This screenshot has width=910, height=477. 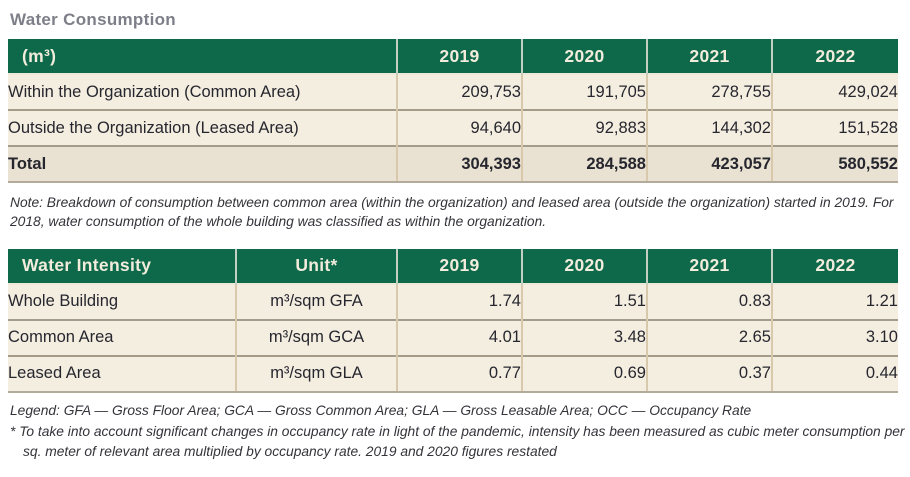 I want to click on unit-header-cell: (m³), so click(x=202, y=56).